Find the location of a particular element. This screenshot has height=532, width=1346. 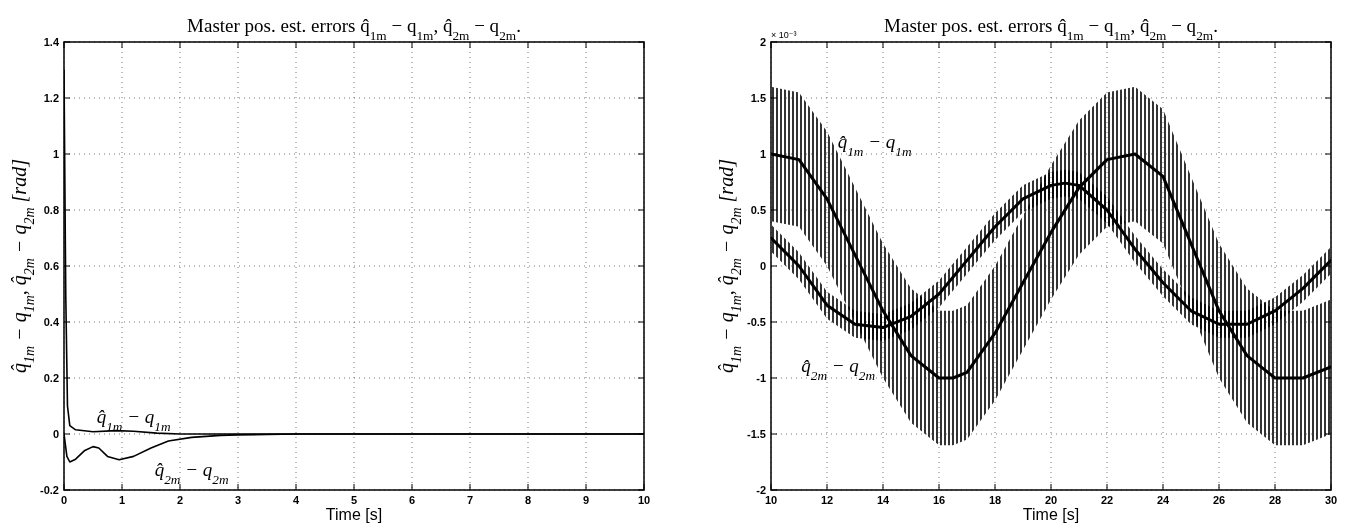

y-tick-label: -0.2 is located at coordinates (49, 490).